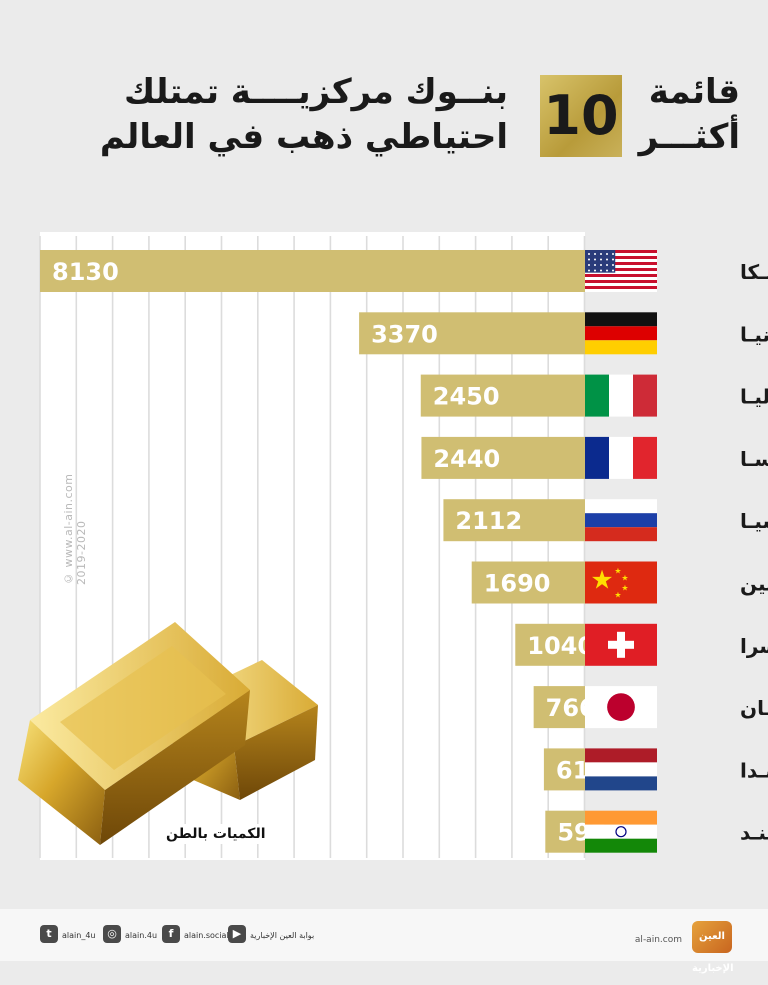  What do you see at coordinates (560, 646) in the screenshot?
I see `bar-value-label: 1040` at bounding box center [560, 646].